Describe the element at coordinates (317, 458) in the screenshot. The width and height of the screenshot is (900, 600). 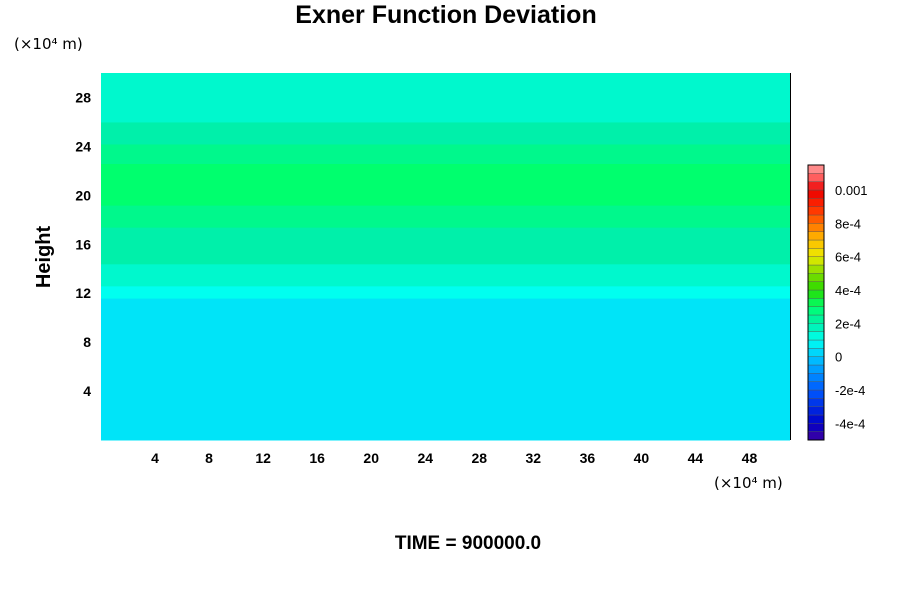
I see `x-tick-label: 16` at that location.